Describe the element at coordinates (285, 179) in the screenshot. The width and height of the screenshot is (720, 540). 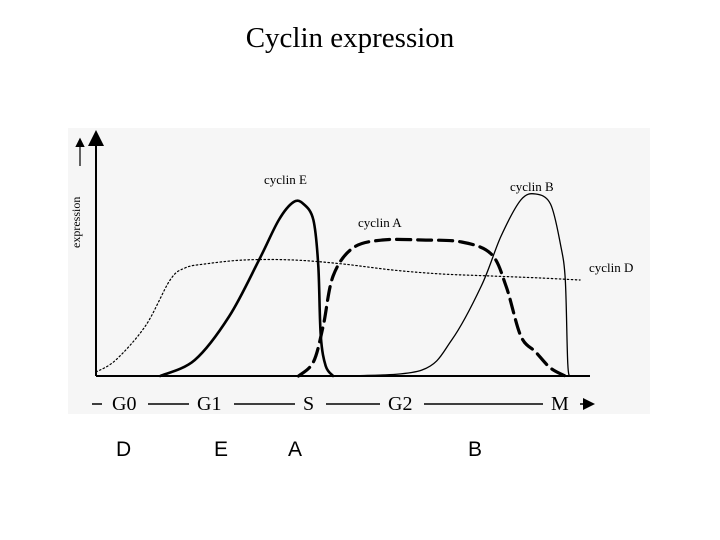
I see `cyclin-E-label: cyclin E` at that location.